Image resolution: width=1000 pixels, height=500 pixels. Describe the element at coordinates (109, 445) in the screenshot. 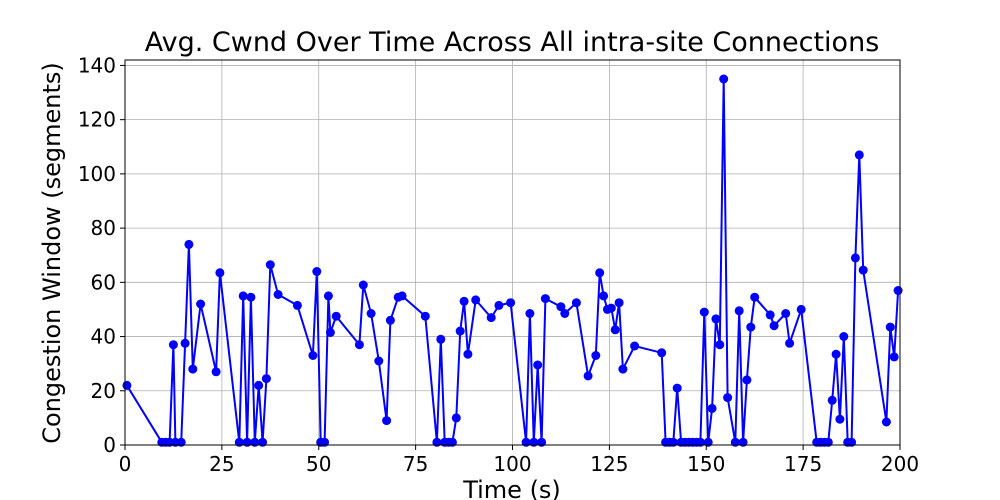

I see `y-tick-label: 0` at that location.